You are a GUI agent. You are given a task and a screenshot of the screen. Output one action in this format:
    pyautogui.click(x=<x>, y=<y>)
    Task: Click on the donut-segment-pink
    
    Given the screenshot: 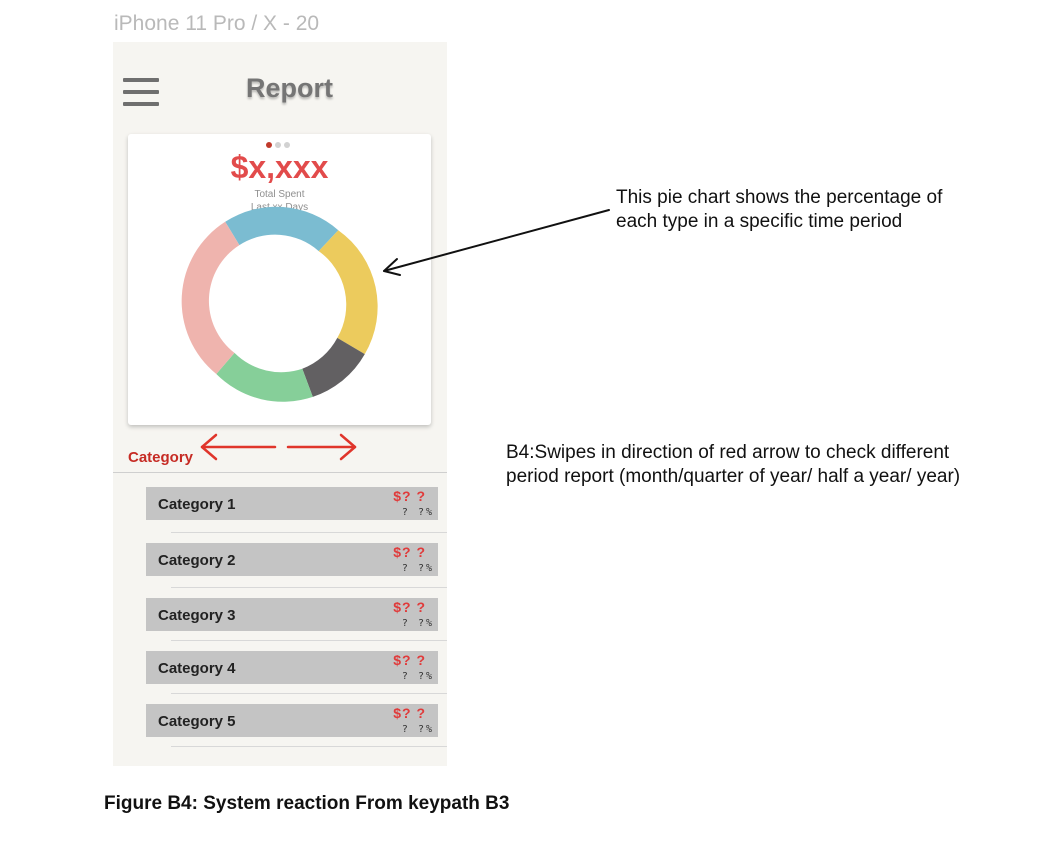 What is the action you would take?
    pyautogui.click(x=211, y=298)
    